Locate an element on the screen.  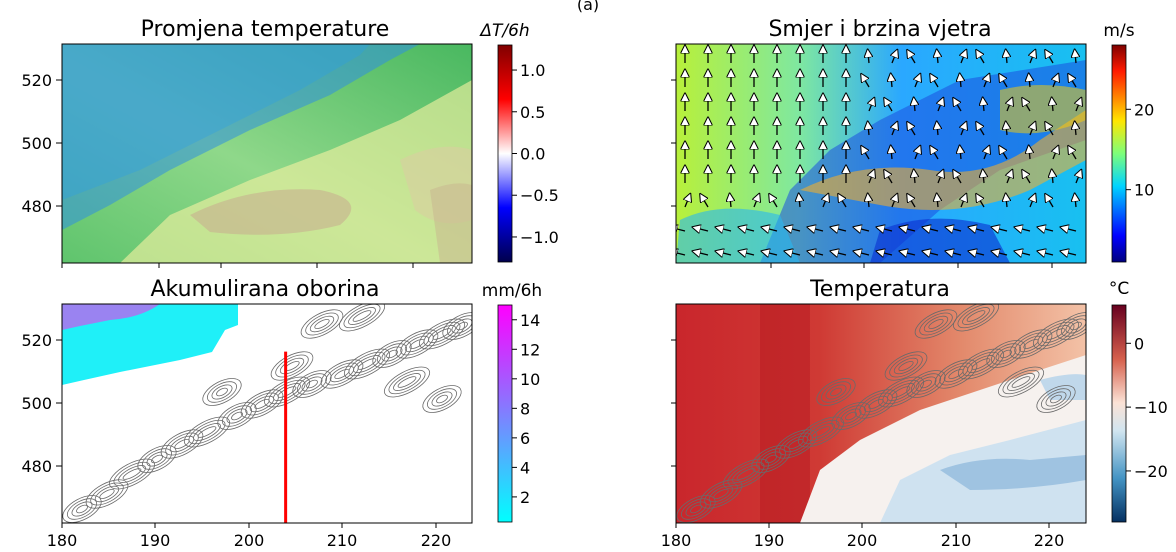
panel1-colorbar: ΔT/6h 1.0 0.5 0.0 −0.5 −1.0 is located at coordinates (518, 142).